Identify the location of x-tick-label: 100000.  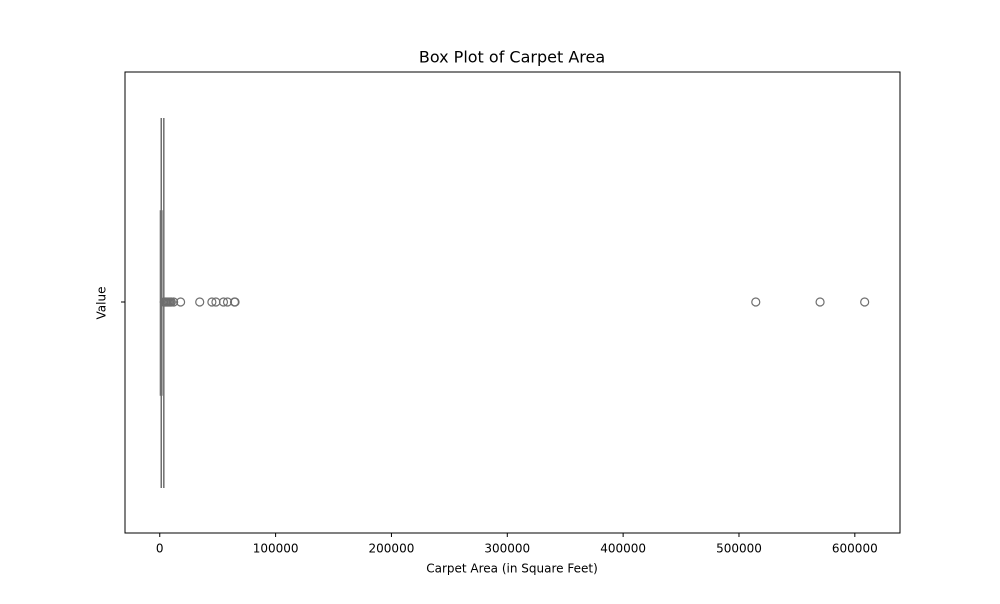
(276, 549).